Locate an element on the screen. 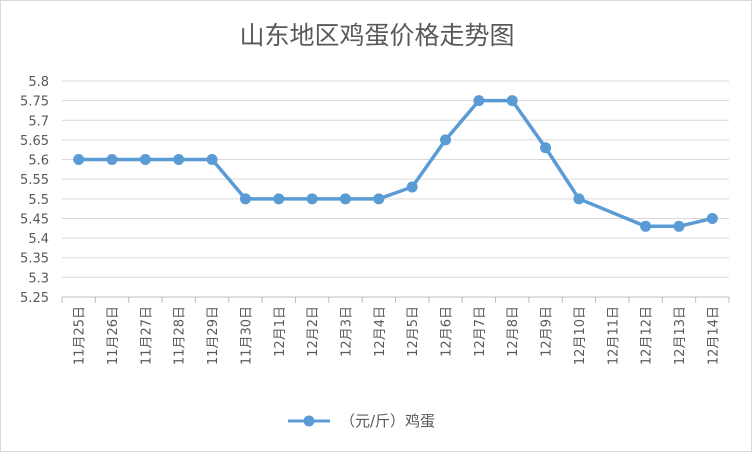 Image resolution: width=752 pixels, height=456 pixels. x-tick-label: 11月28日 is located at coordinates (180, 335).